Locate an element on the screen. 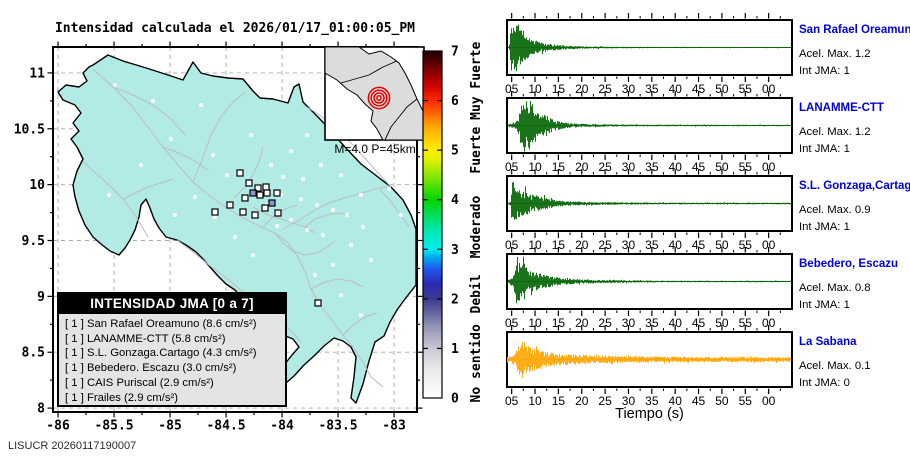 The width and height of the screenshot is (910, 460). station-info: La Sabana Acel. Max. 0.1 Int JMA: 0 is located at coordinates (854, 362).